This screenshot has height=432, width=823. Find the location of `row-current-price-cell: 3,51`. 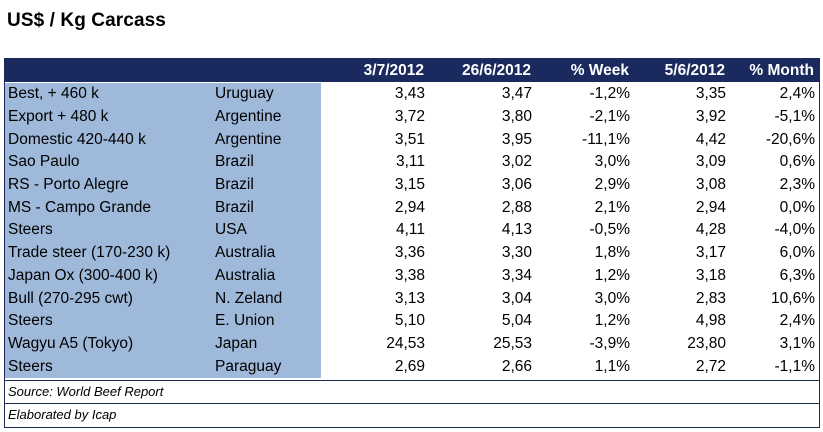

row-current-price-cell: 3,51 is located at coordinates (375, 140).